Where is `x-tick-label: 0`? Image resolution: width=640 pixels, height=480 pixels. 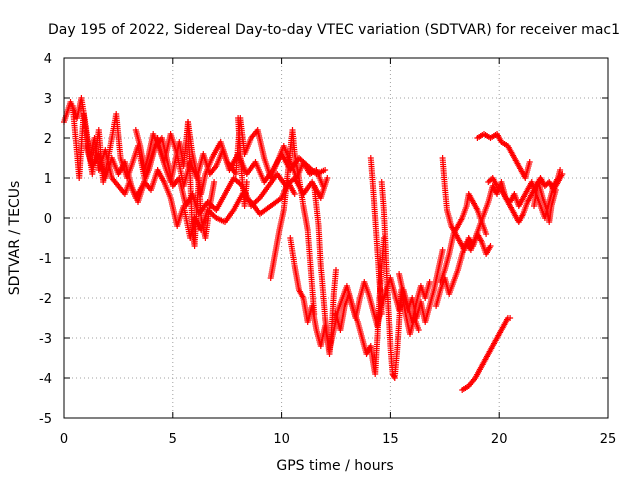 x-tick-label: 0 is located at coordinates (64, 439).